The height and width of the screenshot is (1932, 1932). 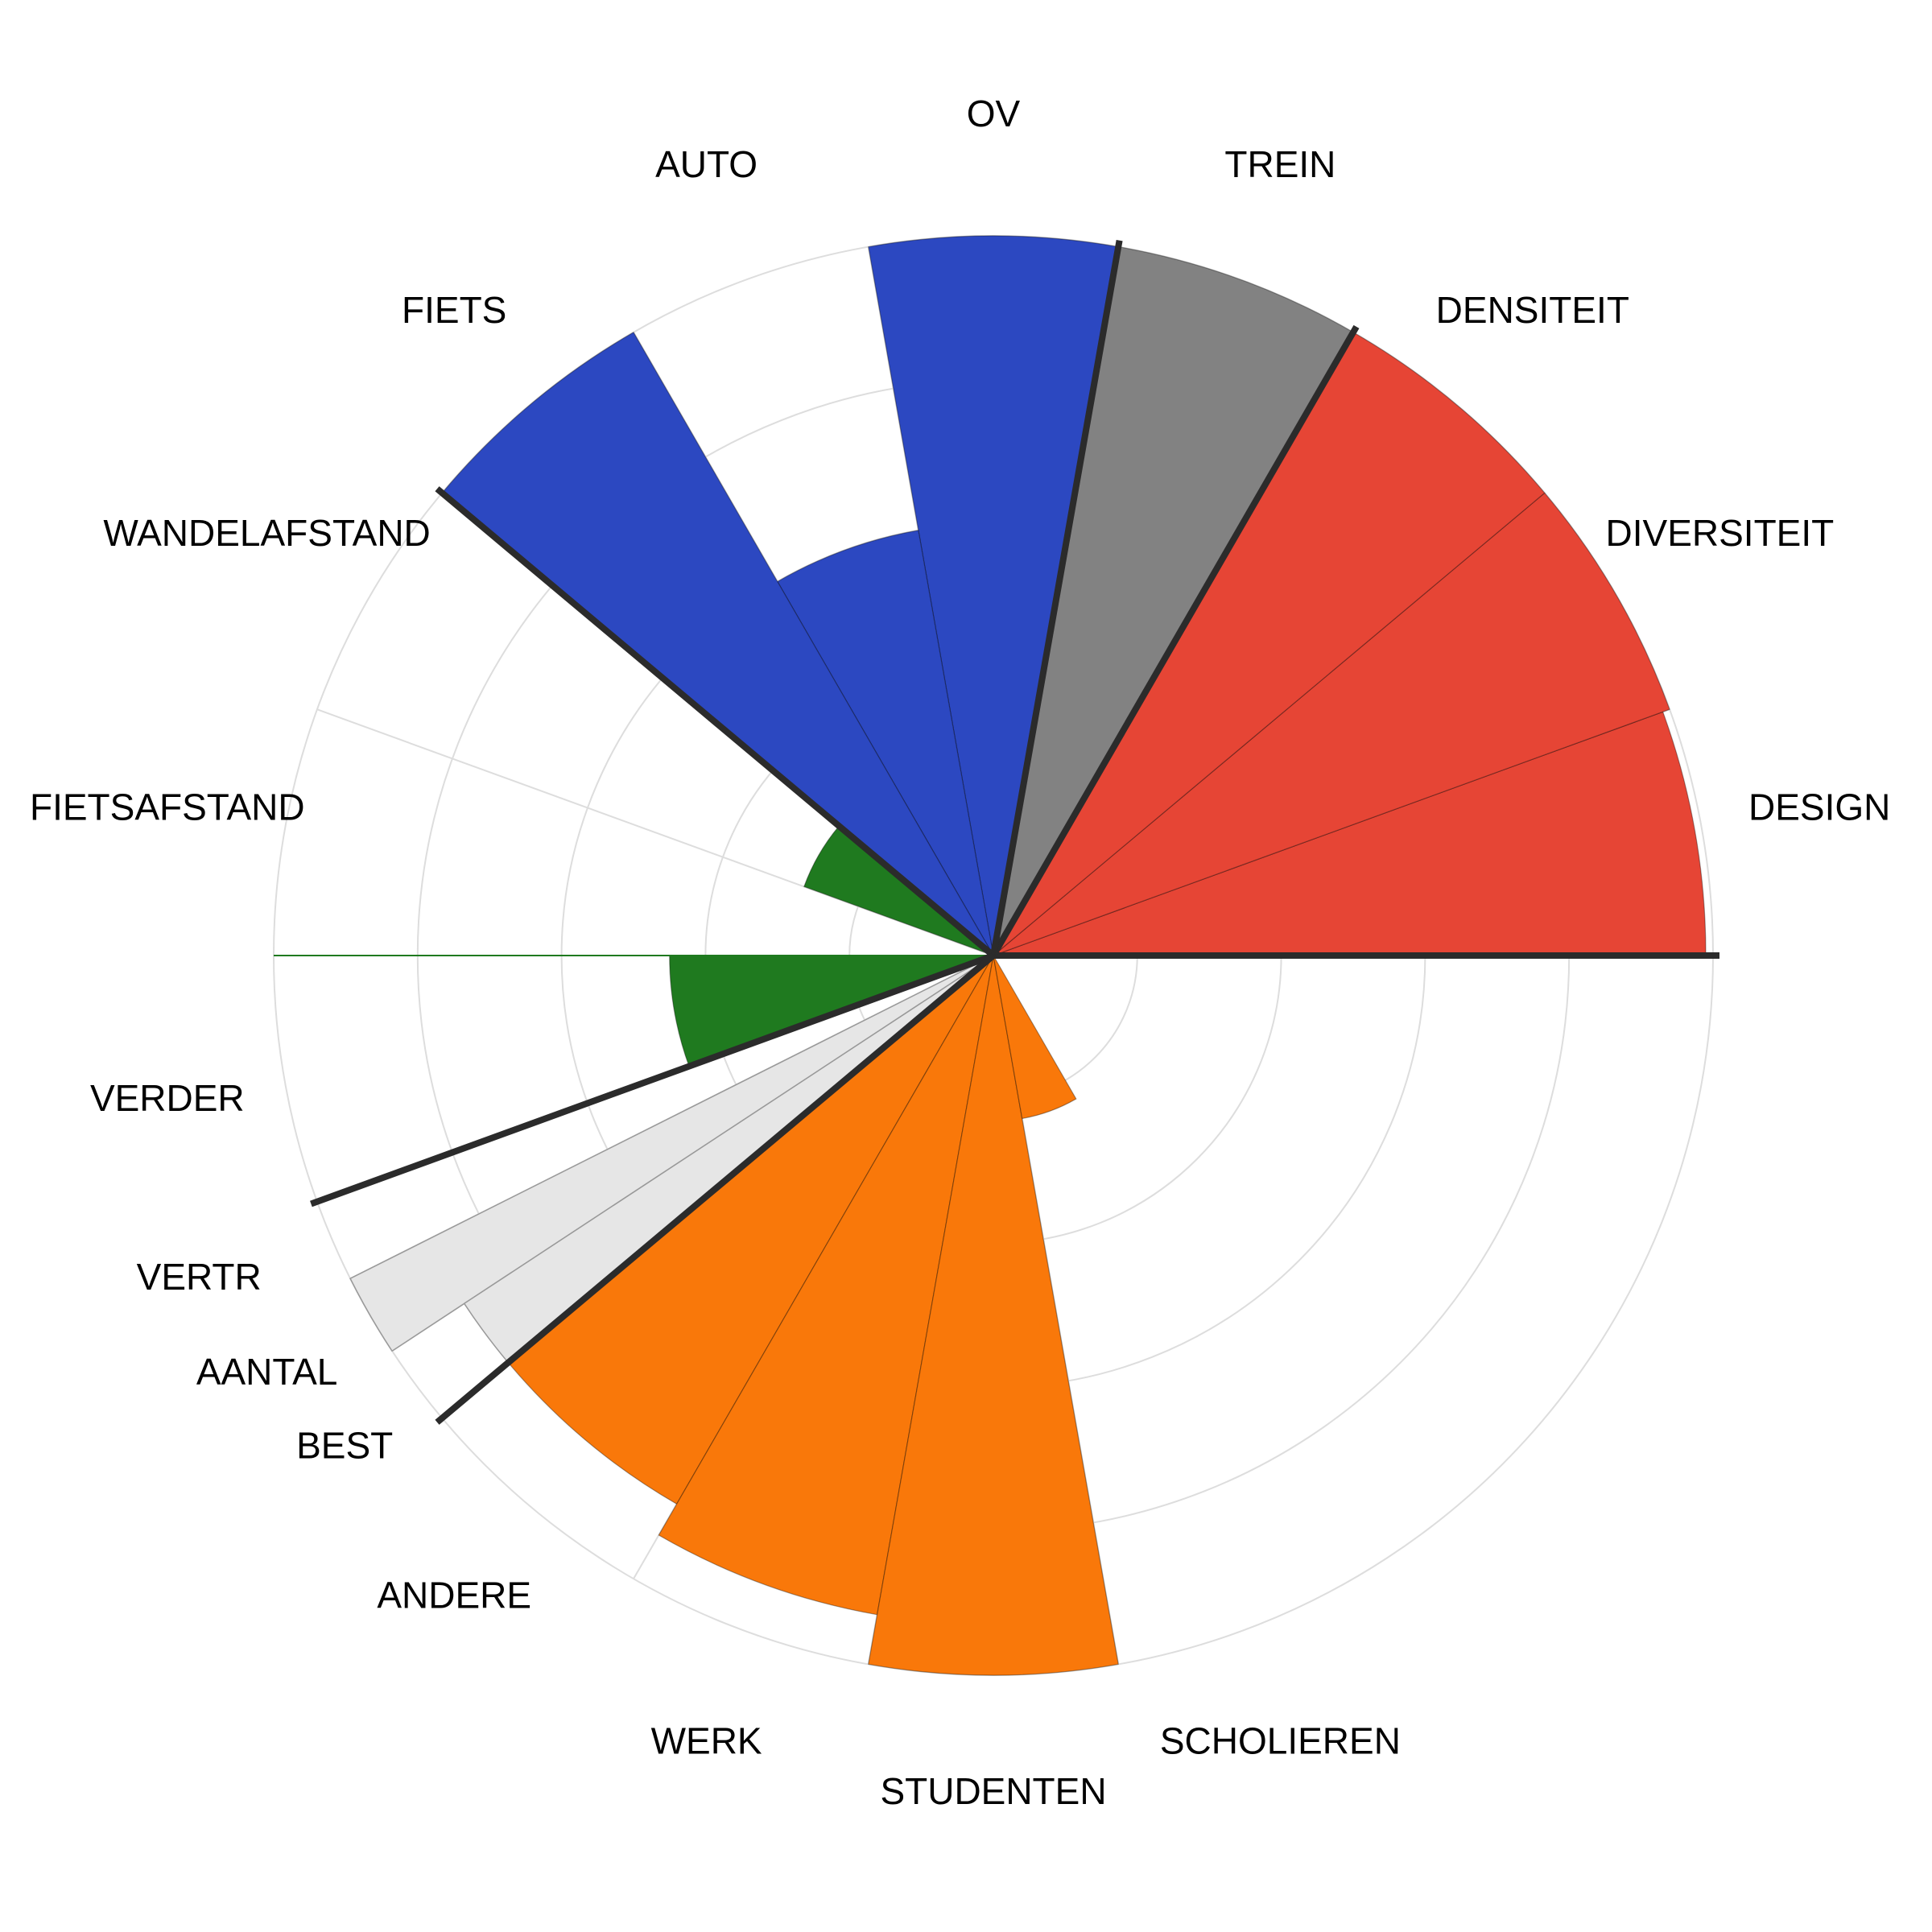 I want to click on wedge-design, so click(x=1350, y=833).